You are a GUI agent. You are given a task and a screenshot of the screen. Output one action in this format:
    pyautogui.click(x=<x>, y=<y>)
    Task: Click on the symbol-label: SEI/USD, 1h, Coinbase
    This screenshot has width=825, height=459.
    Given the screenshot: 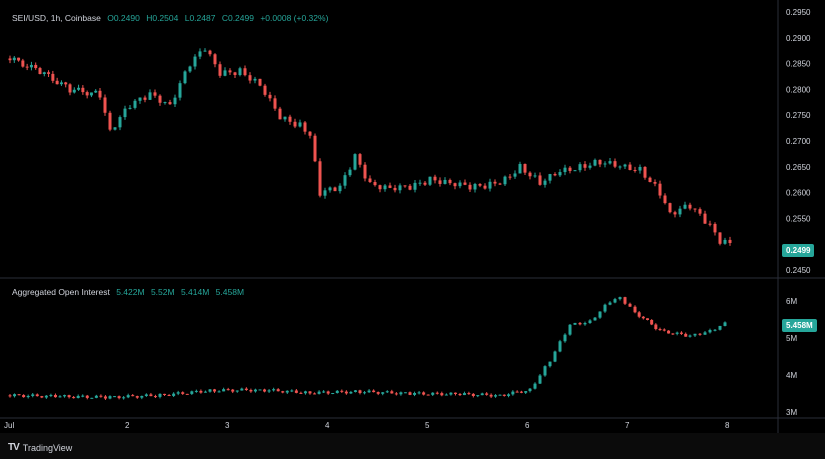 What is the action you would take?
    pyautogui.click(x=56, y=18)
    